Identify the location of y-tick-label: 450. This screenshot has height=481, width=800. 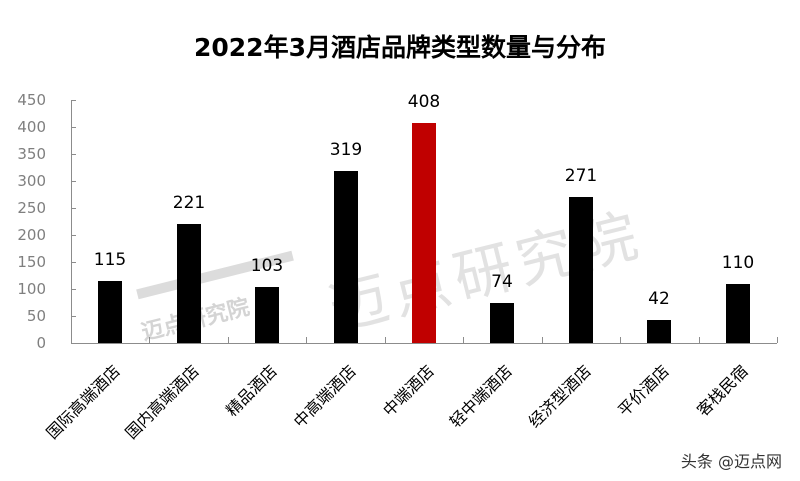
(31, 100).